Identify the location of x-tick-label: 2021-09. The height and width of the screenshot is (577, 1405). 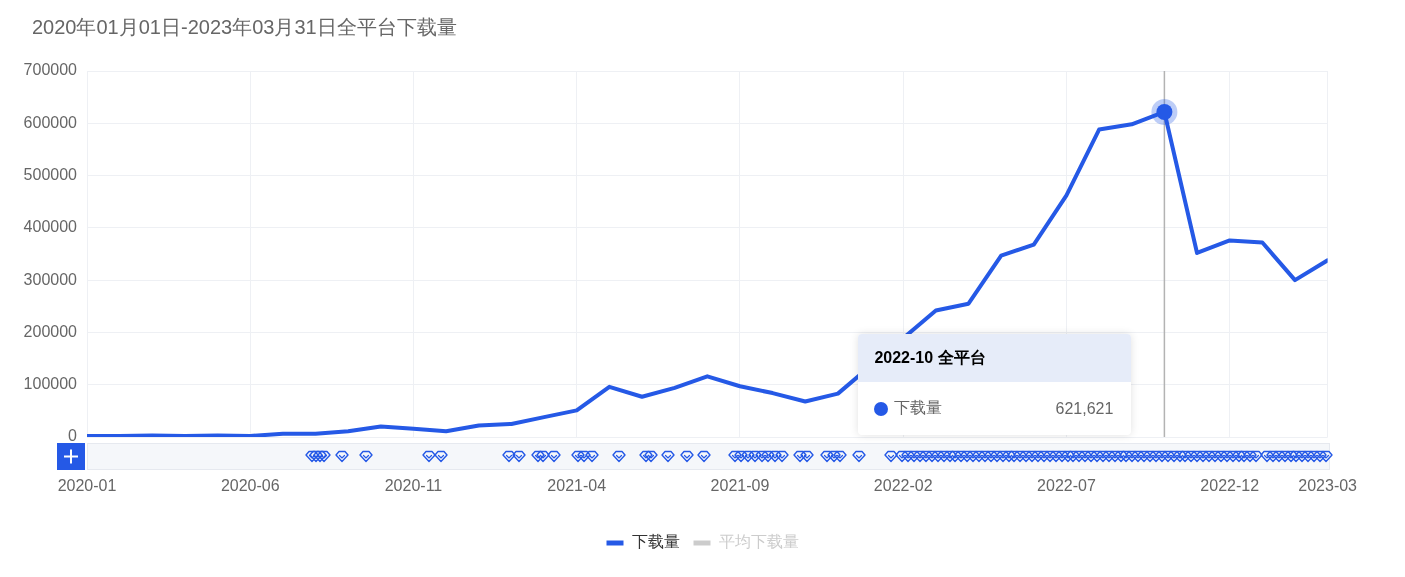
(740, 486).